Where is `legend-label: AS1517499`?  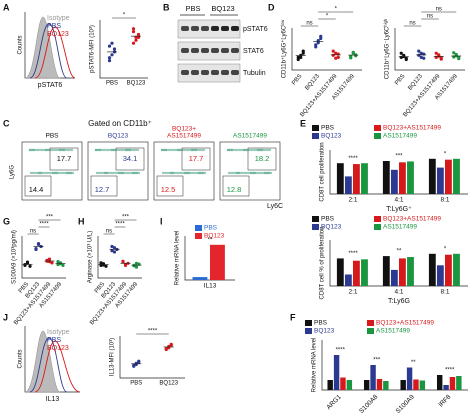 legend-label: AS1517499 is located at coordinates (400, 136).